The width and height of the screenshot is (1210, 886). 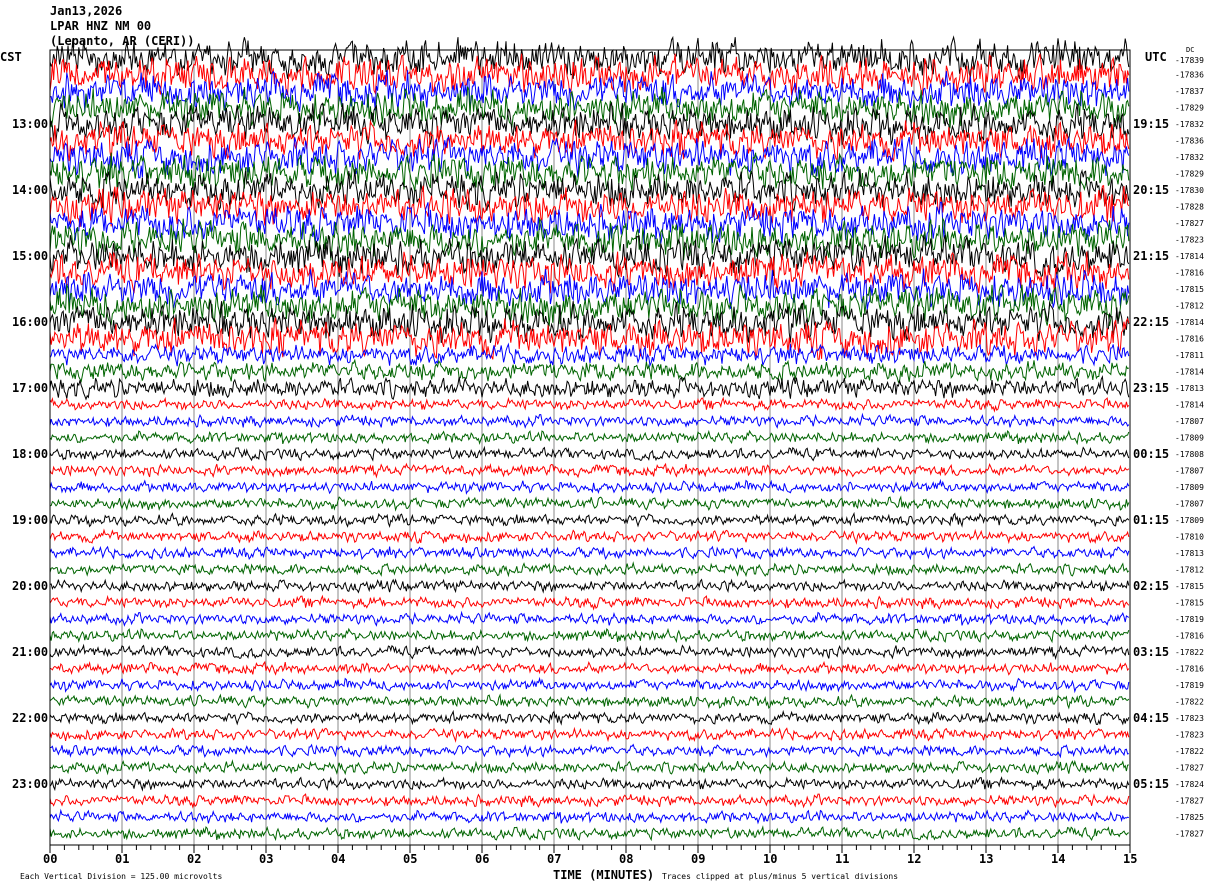 I want to click on dc-offset-label: -17828, so click(x=1189, y=207).